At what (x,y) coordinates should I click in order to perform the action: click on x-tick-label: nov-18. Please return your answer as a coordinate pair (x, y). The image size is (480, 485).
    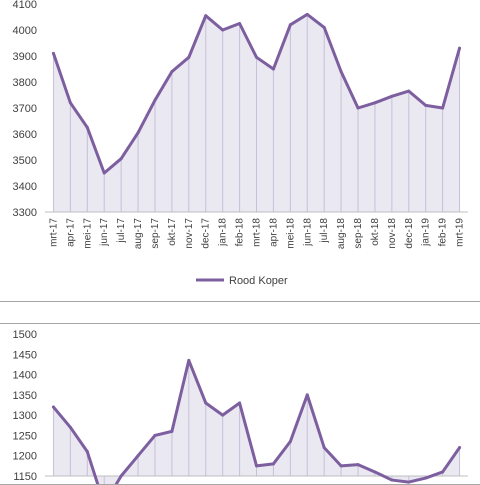
    Looking at the image, I should click on (392, 233).